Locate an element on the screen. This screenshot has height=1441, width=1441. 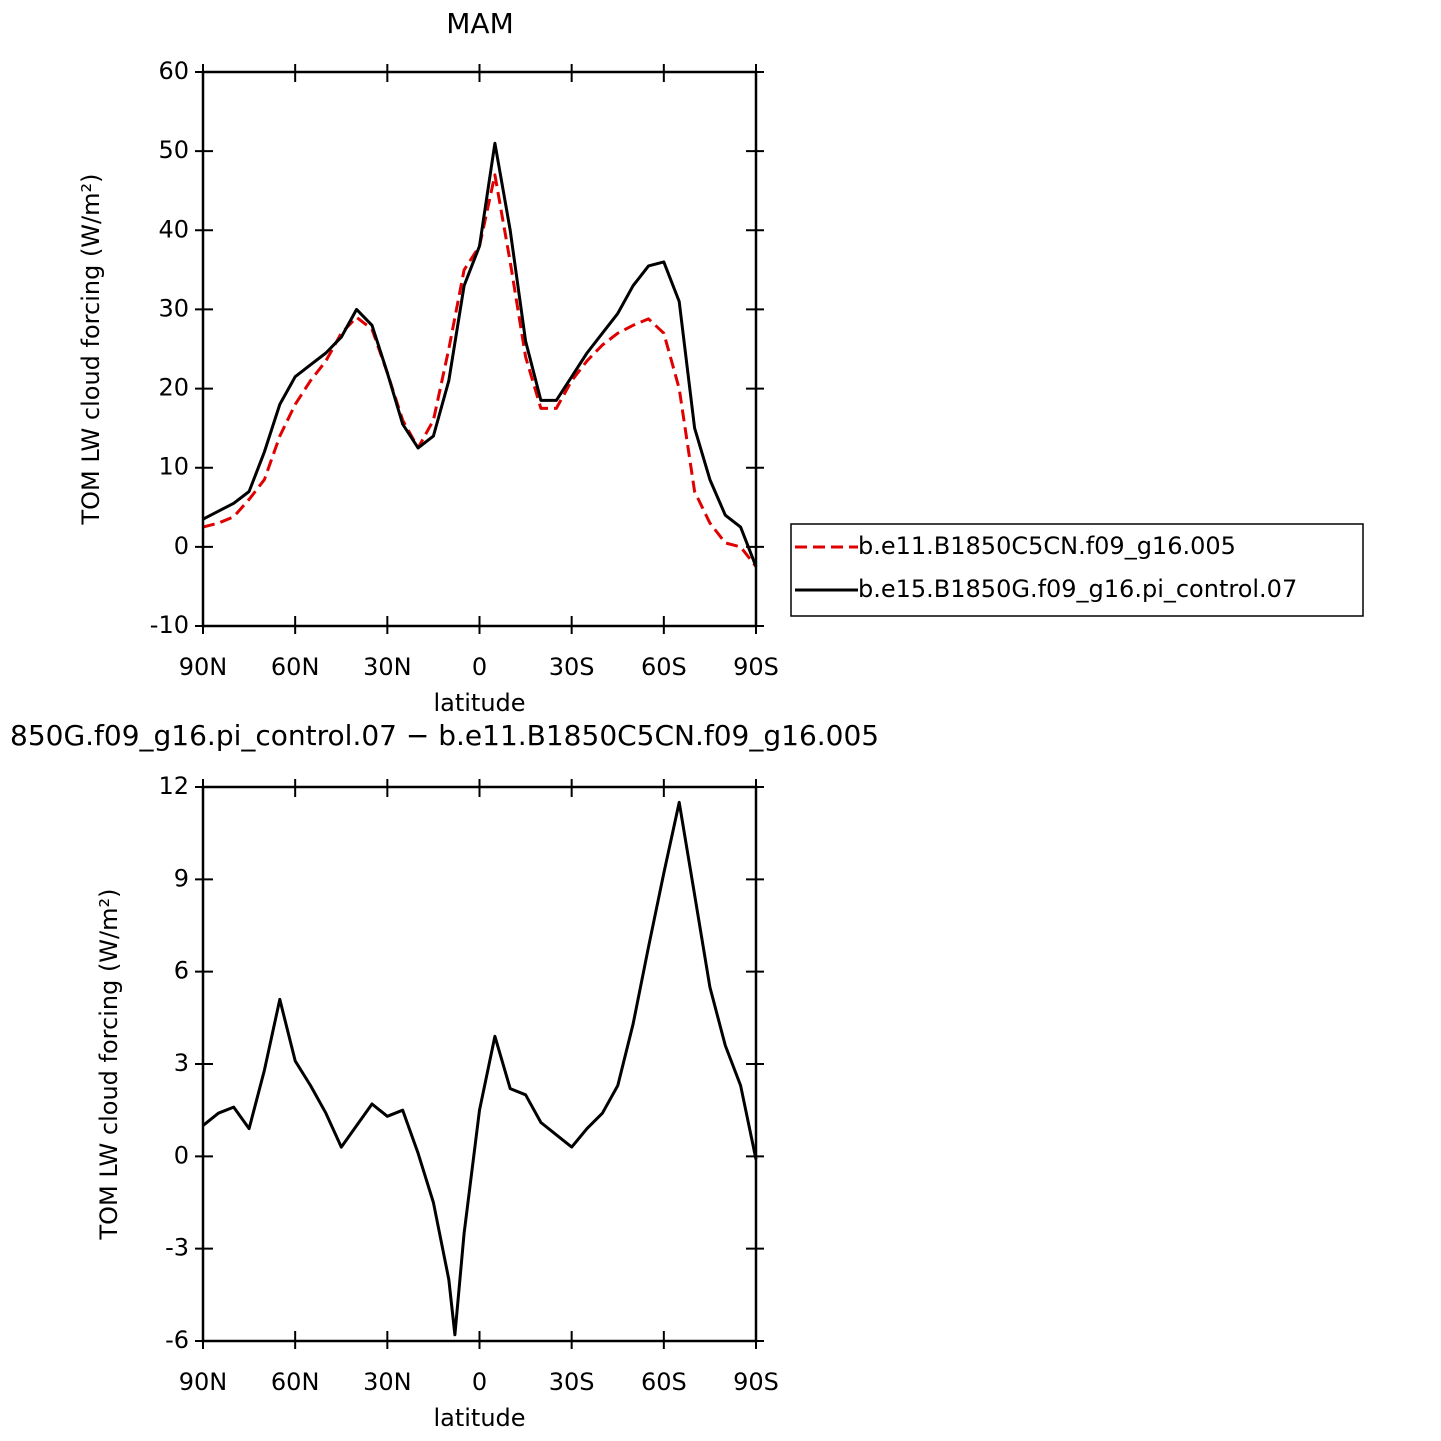
y-tick-label: 3 is located at coordinates (181, 1063).